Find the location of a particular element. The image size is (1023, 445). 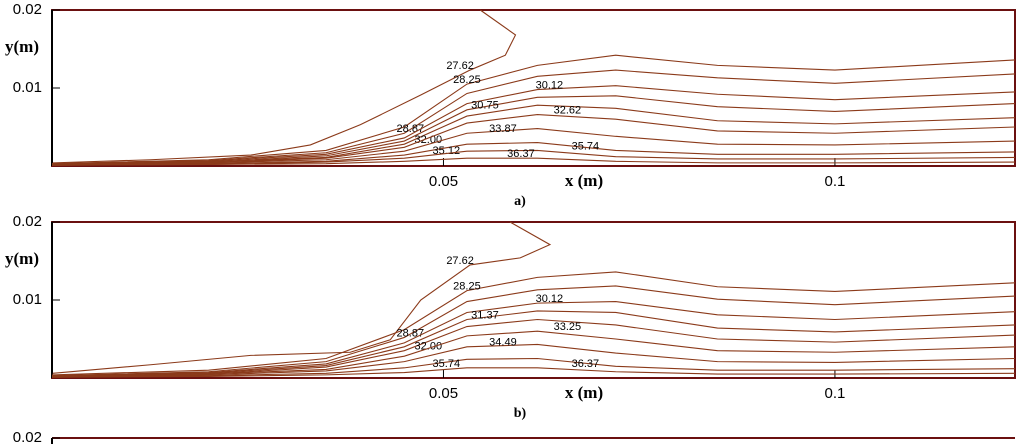

contour-label: 32.62 is located at coordinates (568, 110).